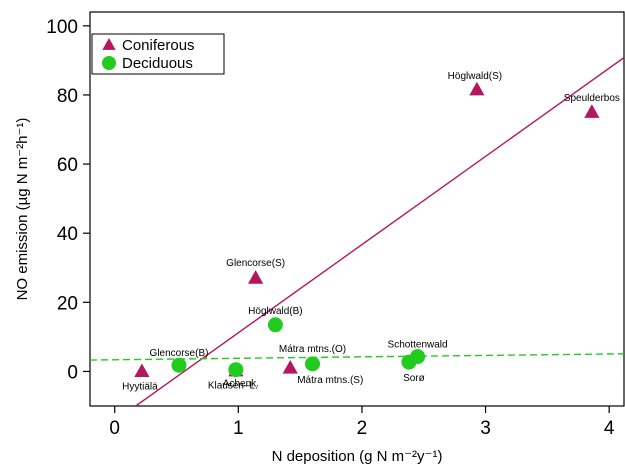 Image resolution: width=625 pixels, height=468 pixels. I want to click on x-axis-title: N deposition (g N m⁻²y⁻¹), so click(357, 456).